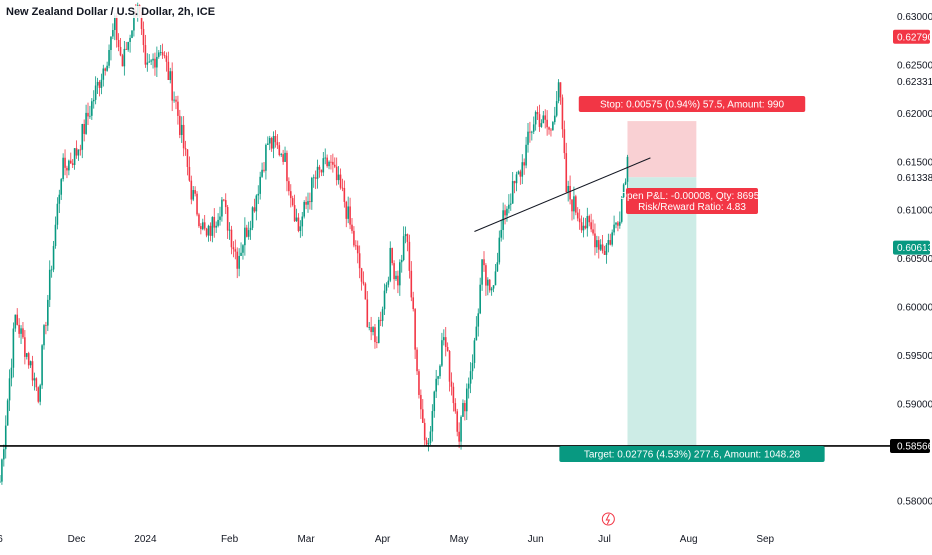  What do you see at coordinates (914, 501) in the screenshot?
I see `y-tick-label: 0.58000` at bounding box center [914, 501].